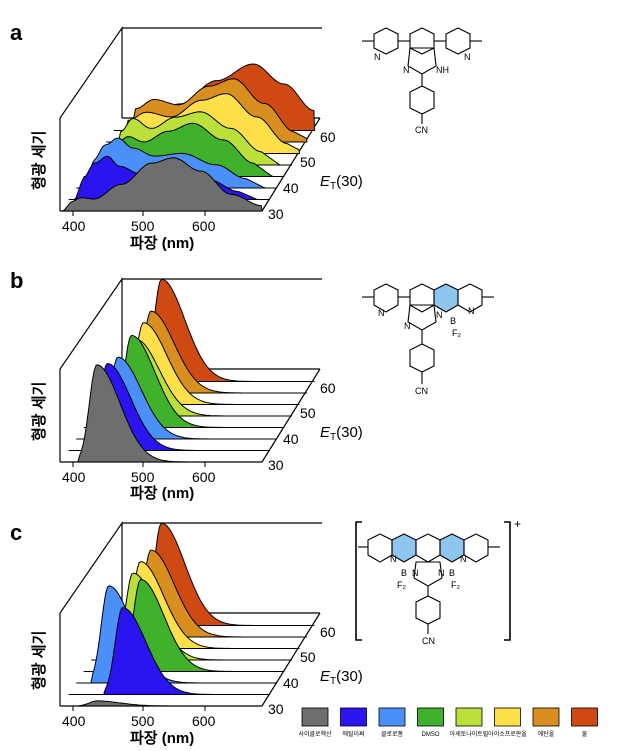 This screenshot has width=621, height=751. Describe the element at coordinates (448, 722) in the screenshot. I see `legend: 사이클로헥산 에틸이써 클로로폼 DMSO 아세토나이트릴 아이소프로판올 에탄올 물` at that location.